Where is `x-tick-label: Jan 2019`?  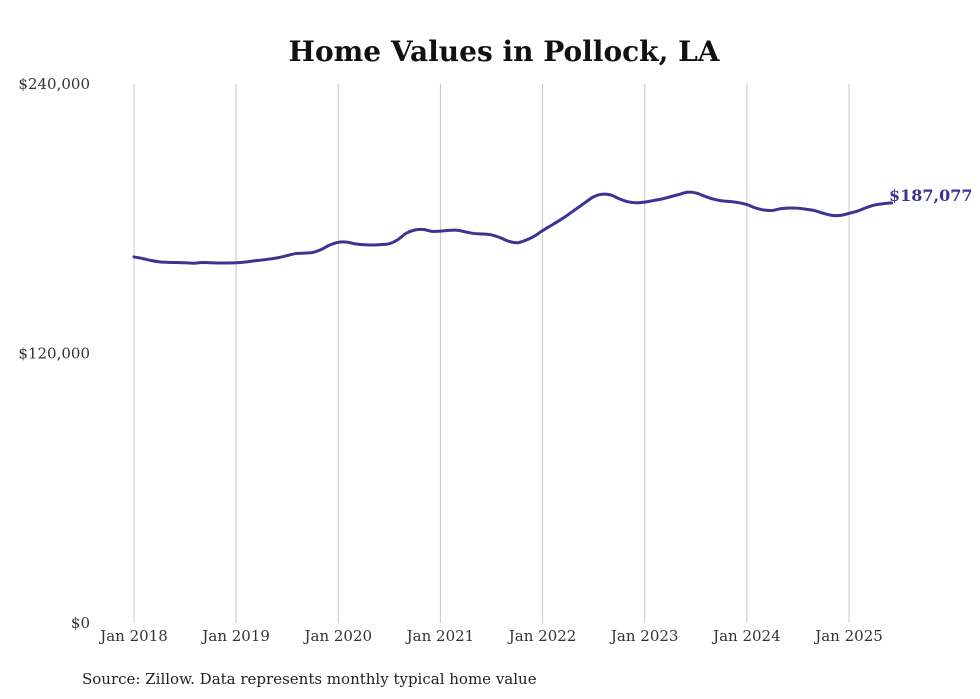
x-tick-label: Jan 2019 is located at coordinates (235, 636).